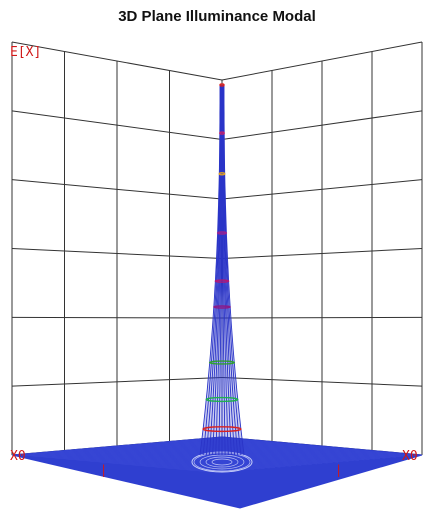 Image resolution: width=434 pixels, height=514 pixels. What do you see at coordinates (103, 470) in the screenshot?
I see `floor-tick-left: |` at bounding box center [103, 470].